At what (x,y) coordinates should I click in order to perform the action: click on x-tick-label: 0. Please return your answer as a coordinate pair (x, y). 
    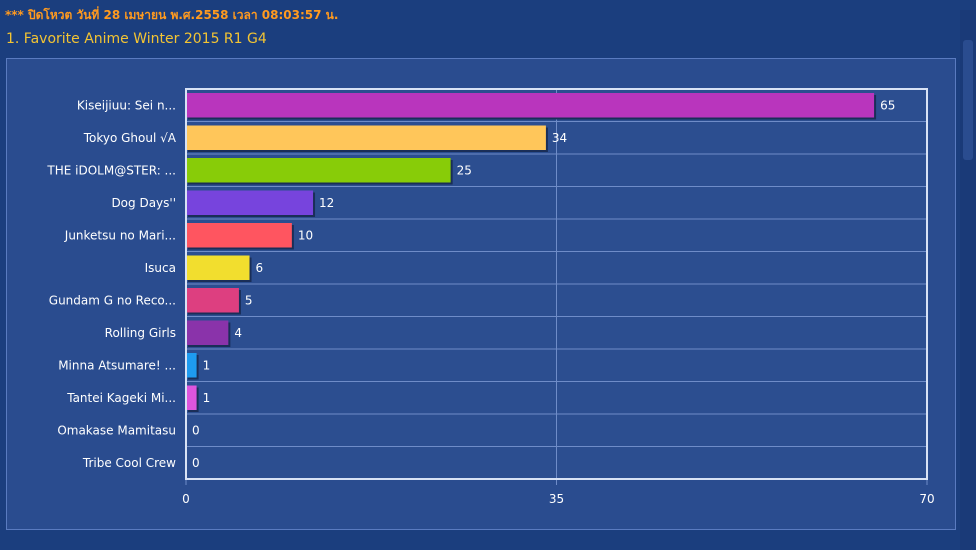
    Looking at the image, I should click on (186, 499).